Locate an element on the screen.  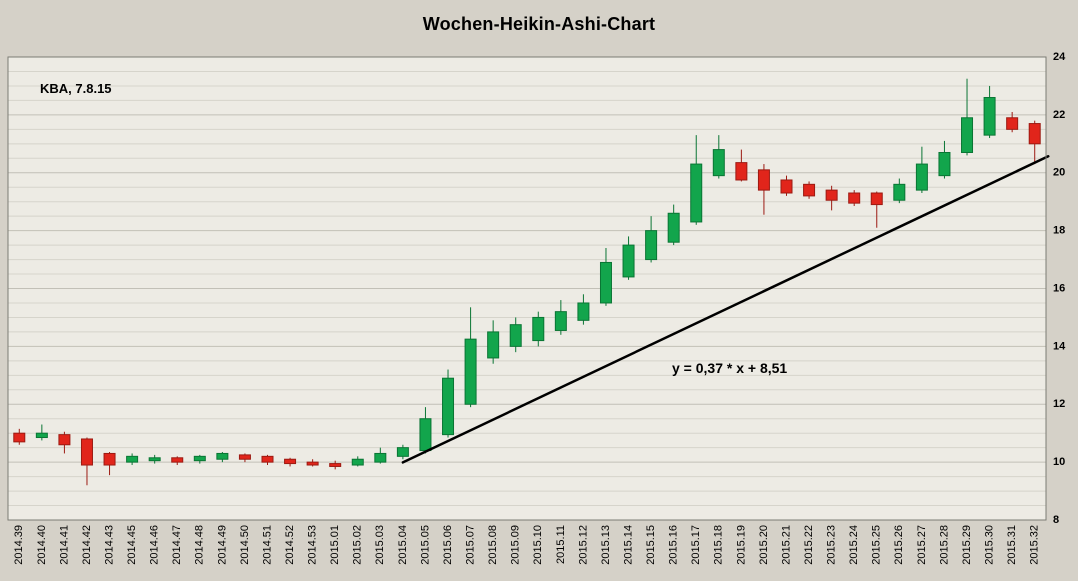
y-axis-tick-label: 12 is located at coordinates (1059, 404).